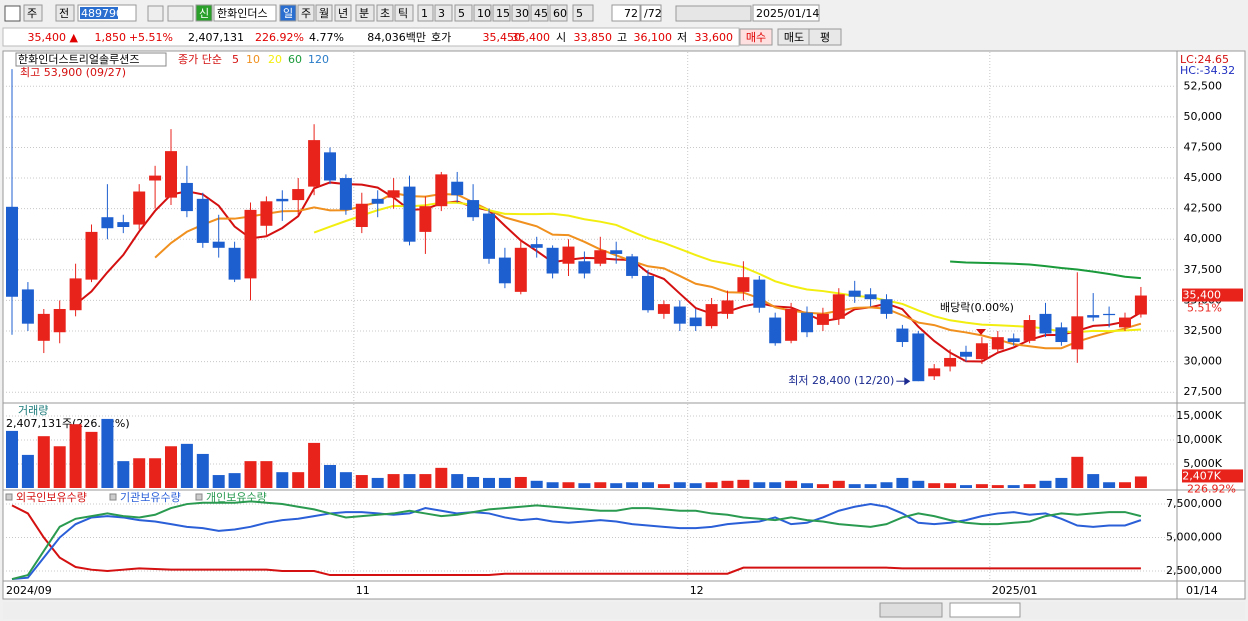 Image resolution: width=1248 pixels, height=621 pixels. I want to click on toolbar-label: 60, so click(560, 13).